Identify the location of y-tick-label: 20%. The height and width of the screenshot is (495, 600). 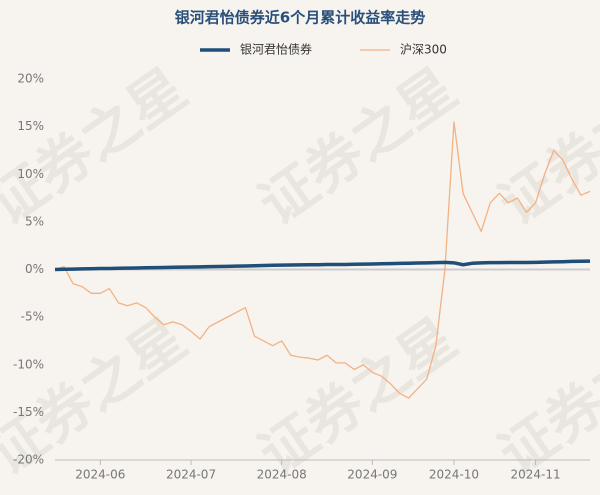
(30, 79).